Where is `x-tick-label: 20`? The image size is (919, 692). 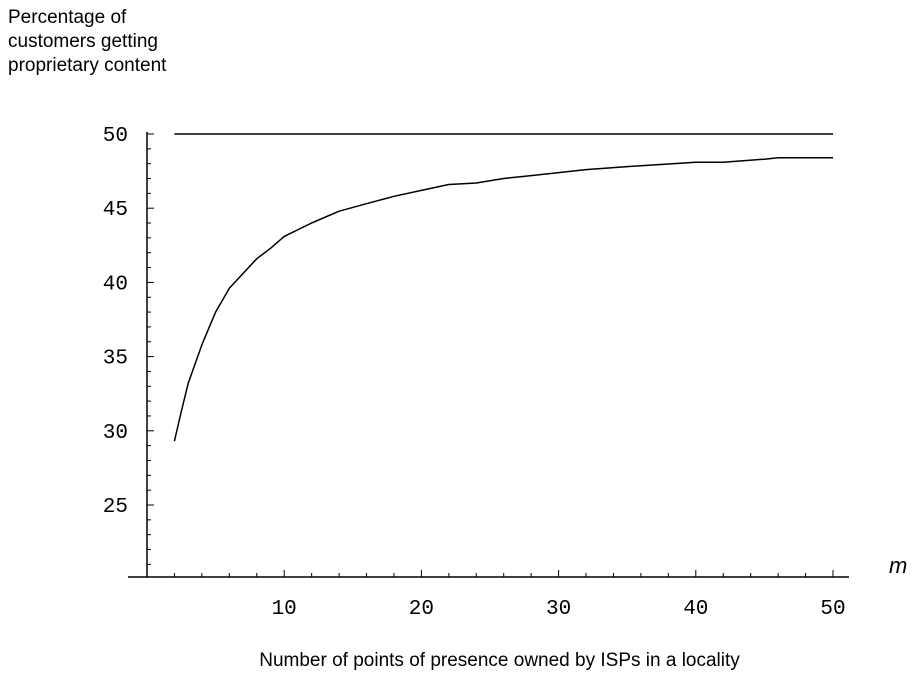 x-tick-label: 20 is located at coordinates (421, 609).